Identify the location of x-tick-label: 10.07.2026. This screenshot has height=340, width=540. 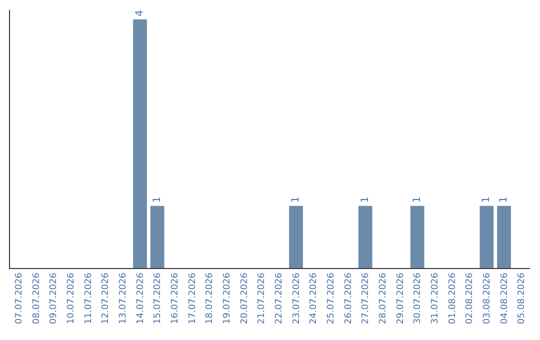
(71, 298).